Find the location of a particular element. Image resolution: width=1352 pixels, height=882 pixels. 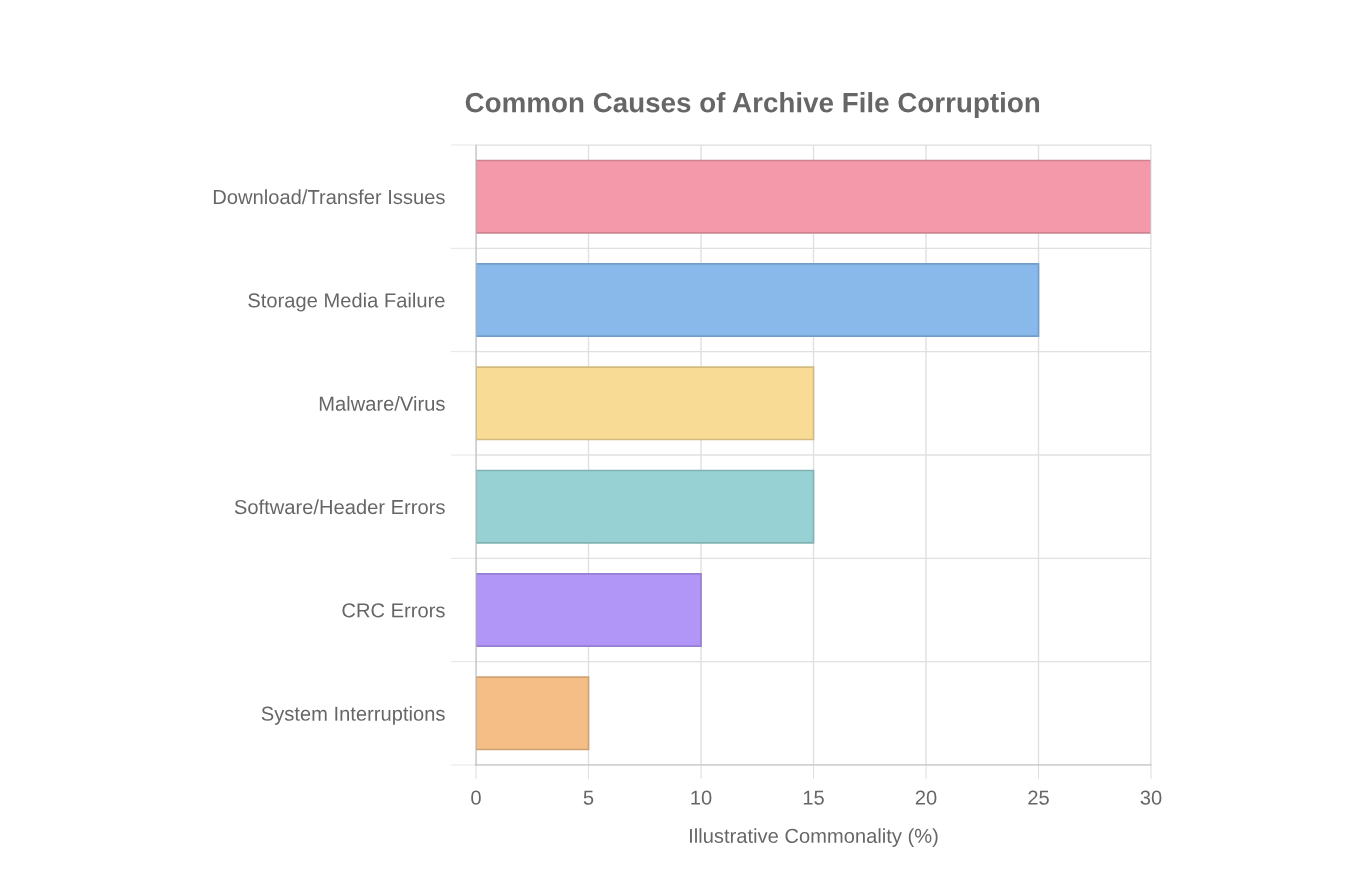

x-tick-label: 25 is located at coordinates (1038, 797).